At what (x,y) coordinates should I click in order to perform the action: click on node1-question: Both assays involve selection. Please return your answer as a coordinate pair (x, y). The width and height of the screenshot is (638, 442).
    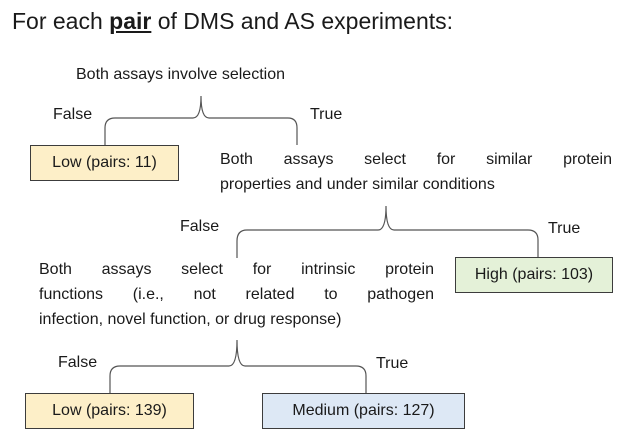
    Looking at the image, I should click on (180, 74).